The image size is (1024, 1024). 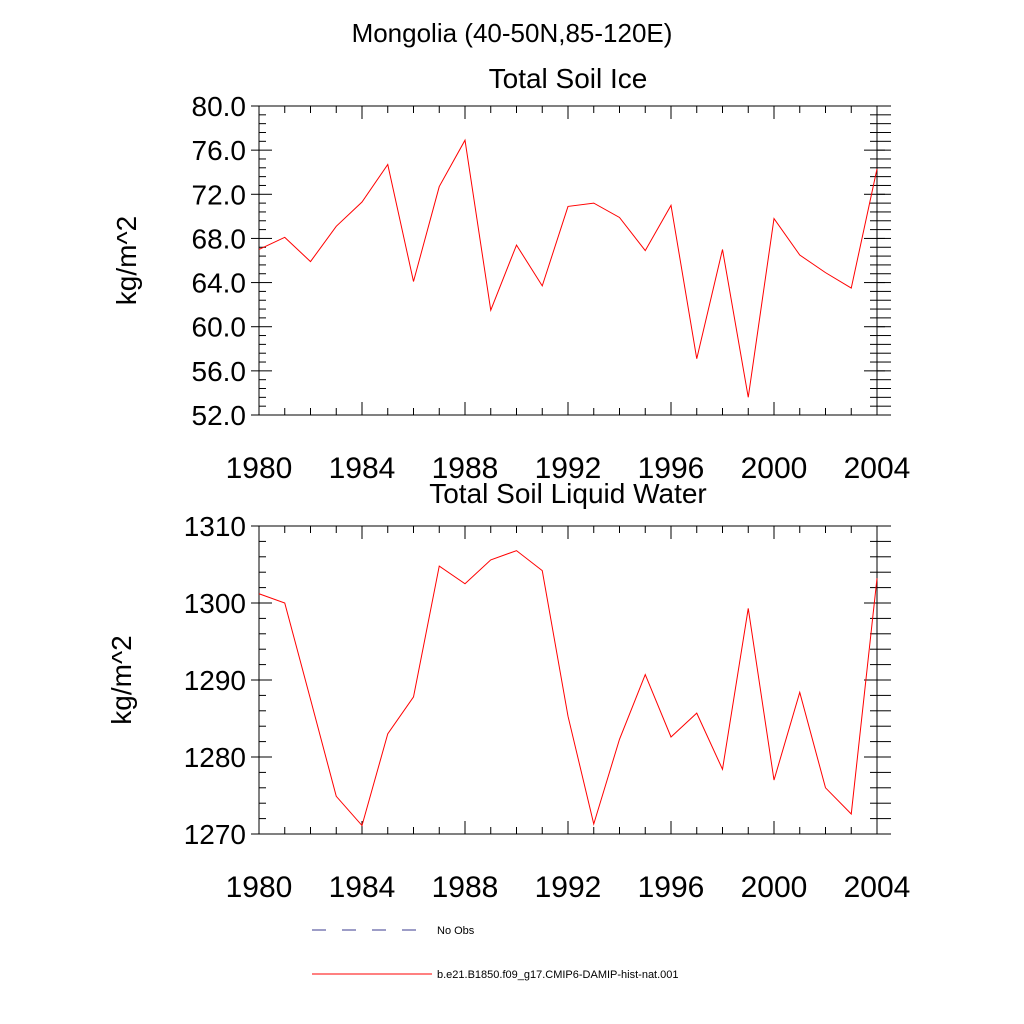 What do you see at coordinates (215, 757) in the screenshot?
I see `y-tick-label: 1280` at bounding box center [215, 757].